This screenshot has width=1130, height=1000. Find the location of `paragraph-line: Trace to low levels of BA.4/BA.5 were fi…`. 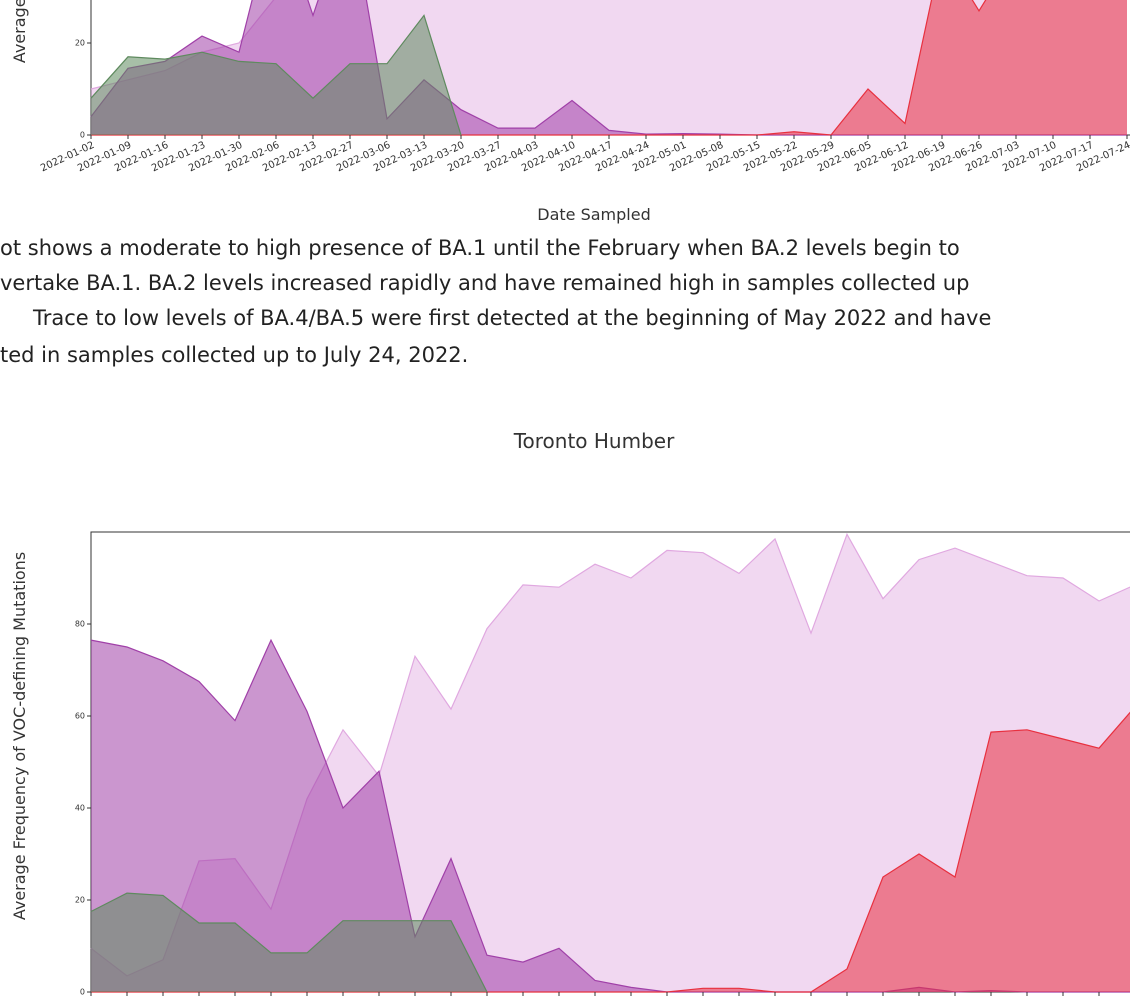

paragraph-line: Trace to low levels of BA.4/BA.5 were fi… is located at coordinates (511, 318).